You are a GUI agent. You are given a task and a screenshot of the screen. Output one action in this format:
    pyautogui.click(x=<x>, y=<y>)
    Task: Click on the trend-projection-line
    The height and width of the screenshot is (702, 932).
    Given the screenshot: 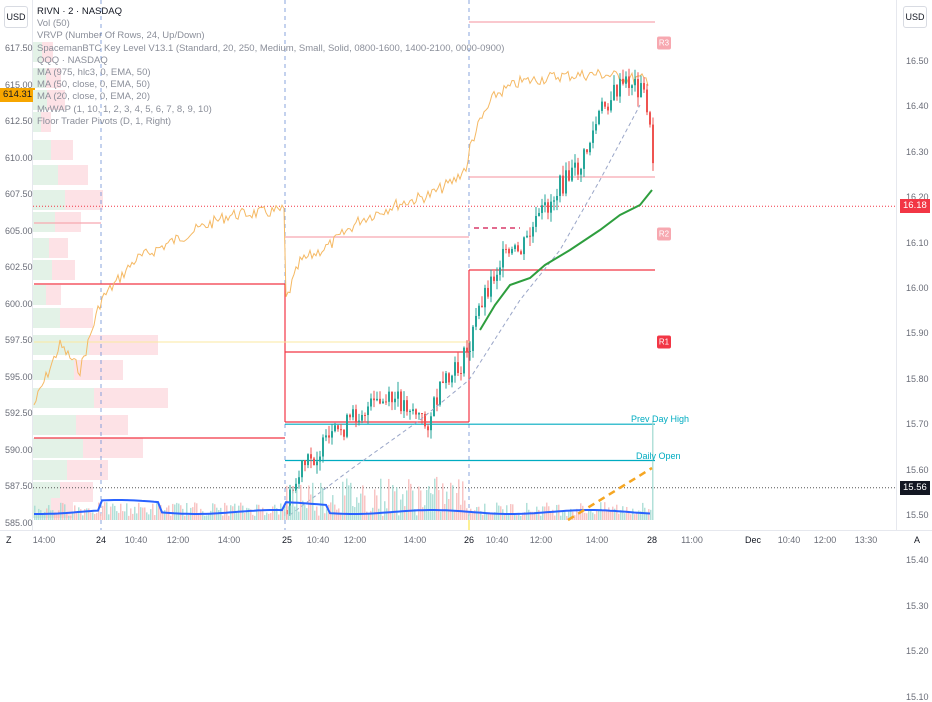 What is the action you would take?
    pyautogui.click(x=610, y=494)
    